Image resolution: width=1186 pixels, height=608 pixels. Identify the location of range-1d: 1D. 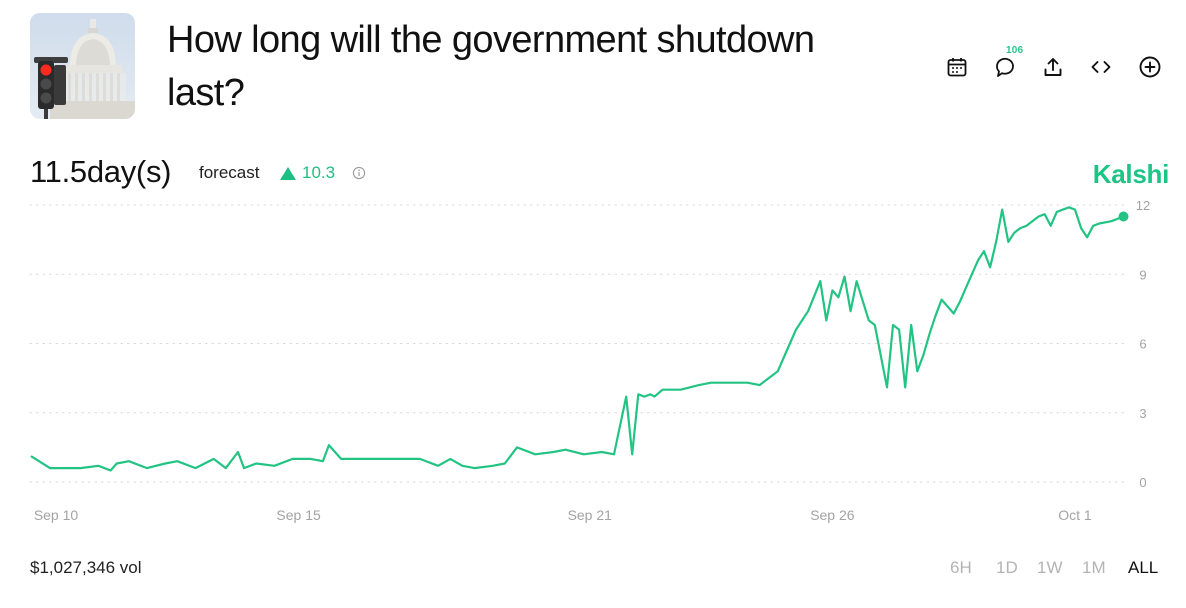
(1007, 567).